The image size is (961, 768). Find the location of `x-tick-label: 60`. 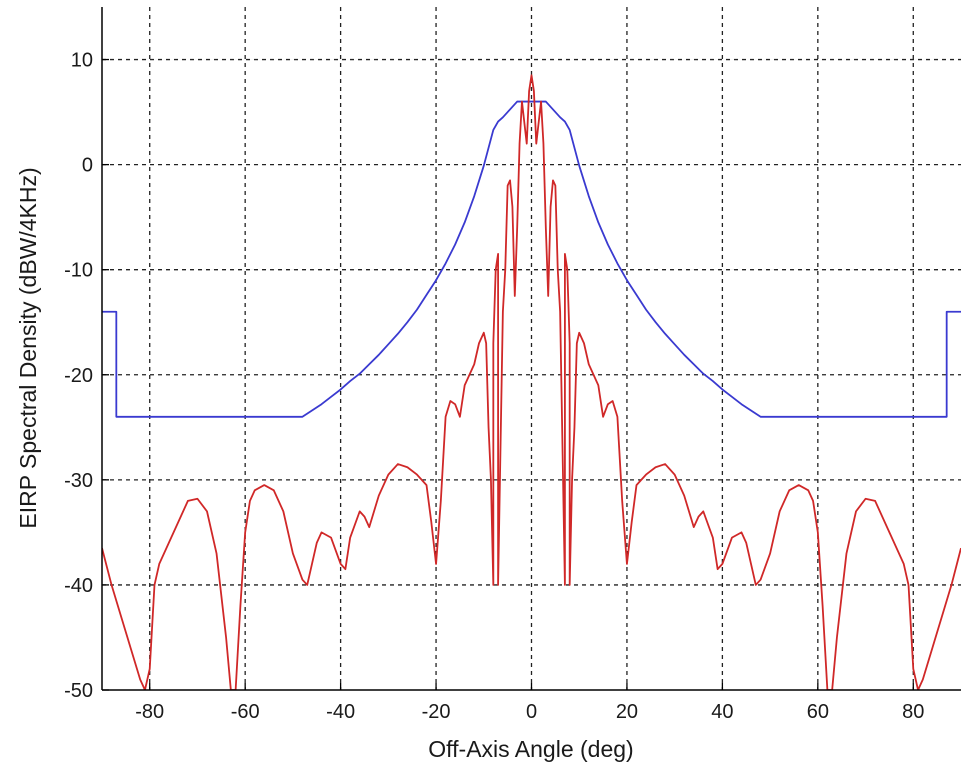

x-tick-label: 60 is located at coordinates (818, 712).